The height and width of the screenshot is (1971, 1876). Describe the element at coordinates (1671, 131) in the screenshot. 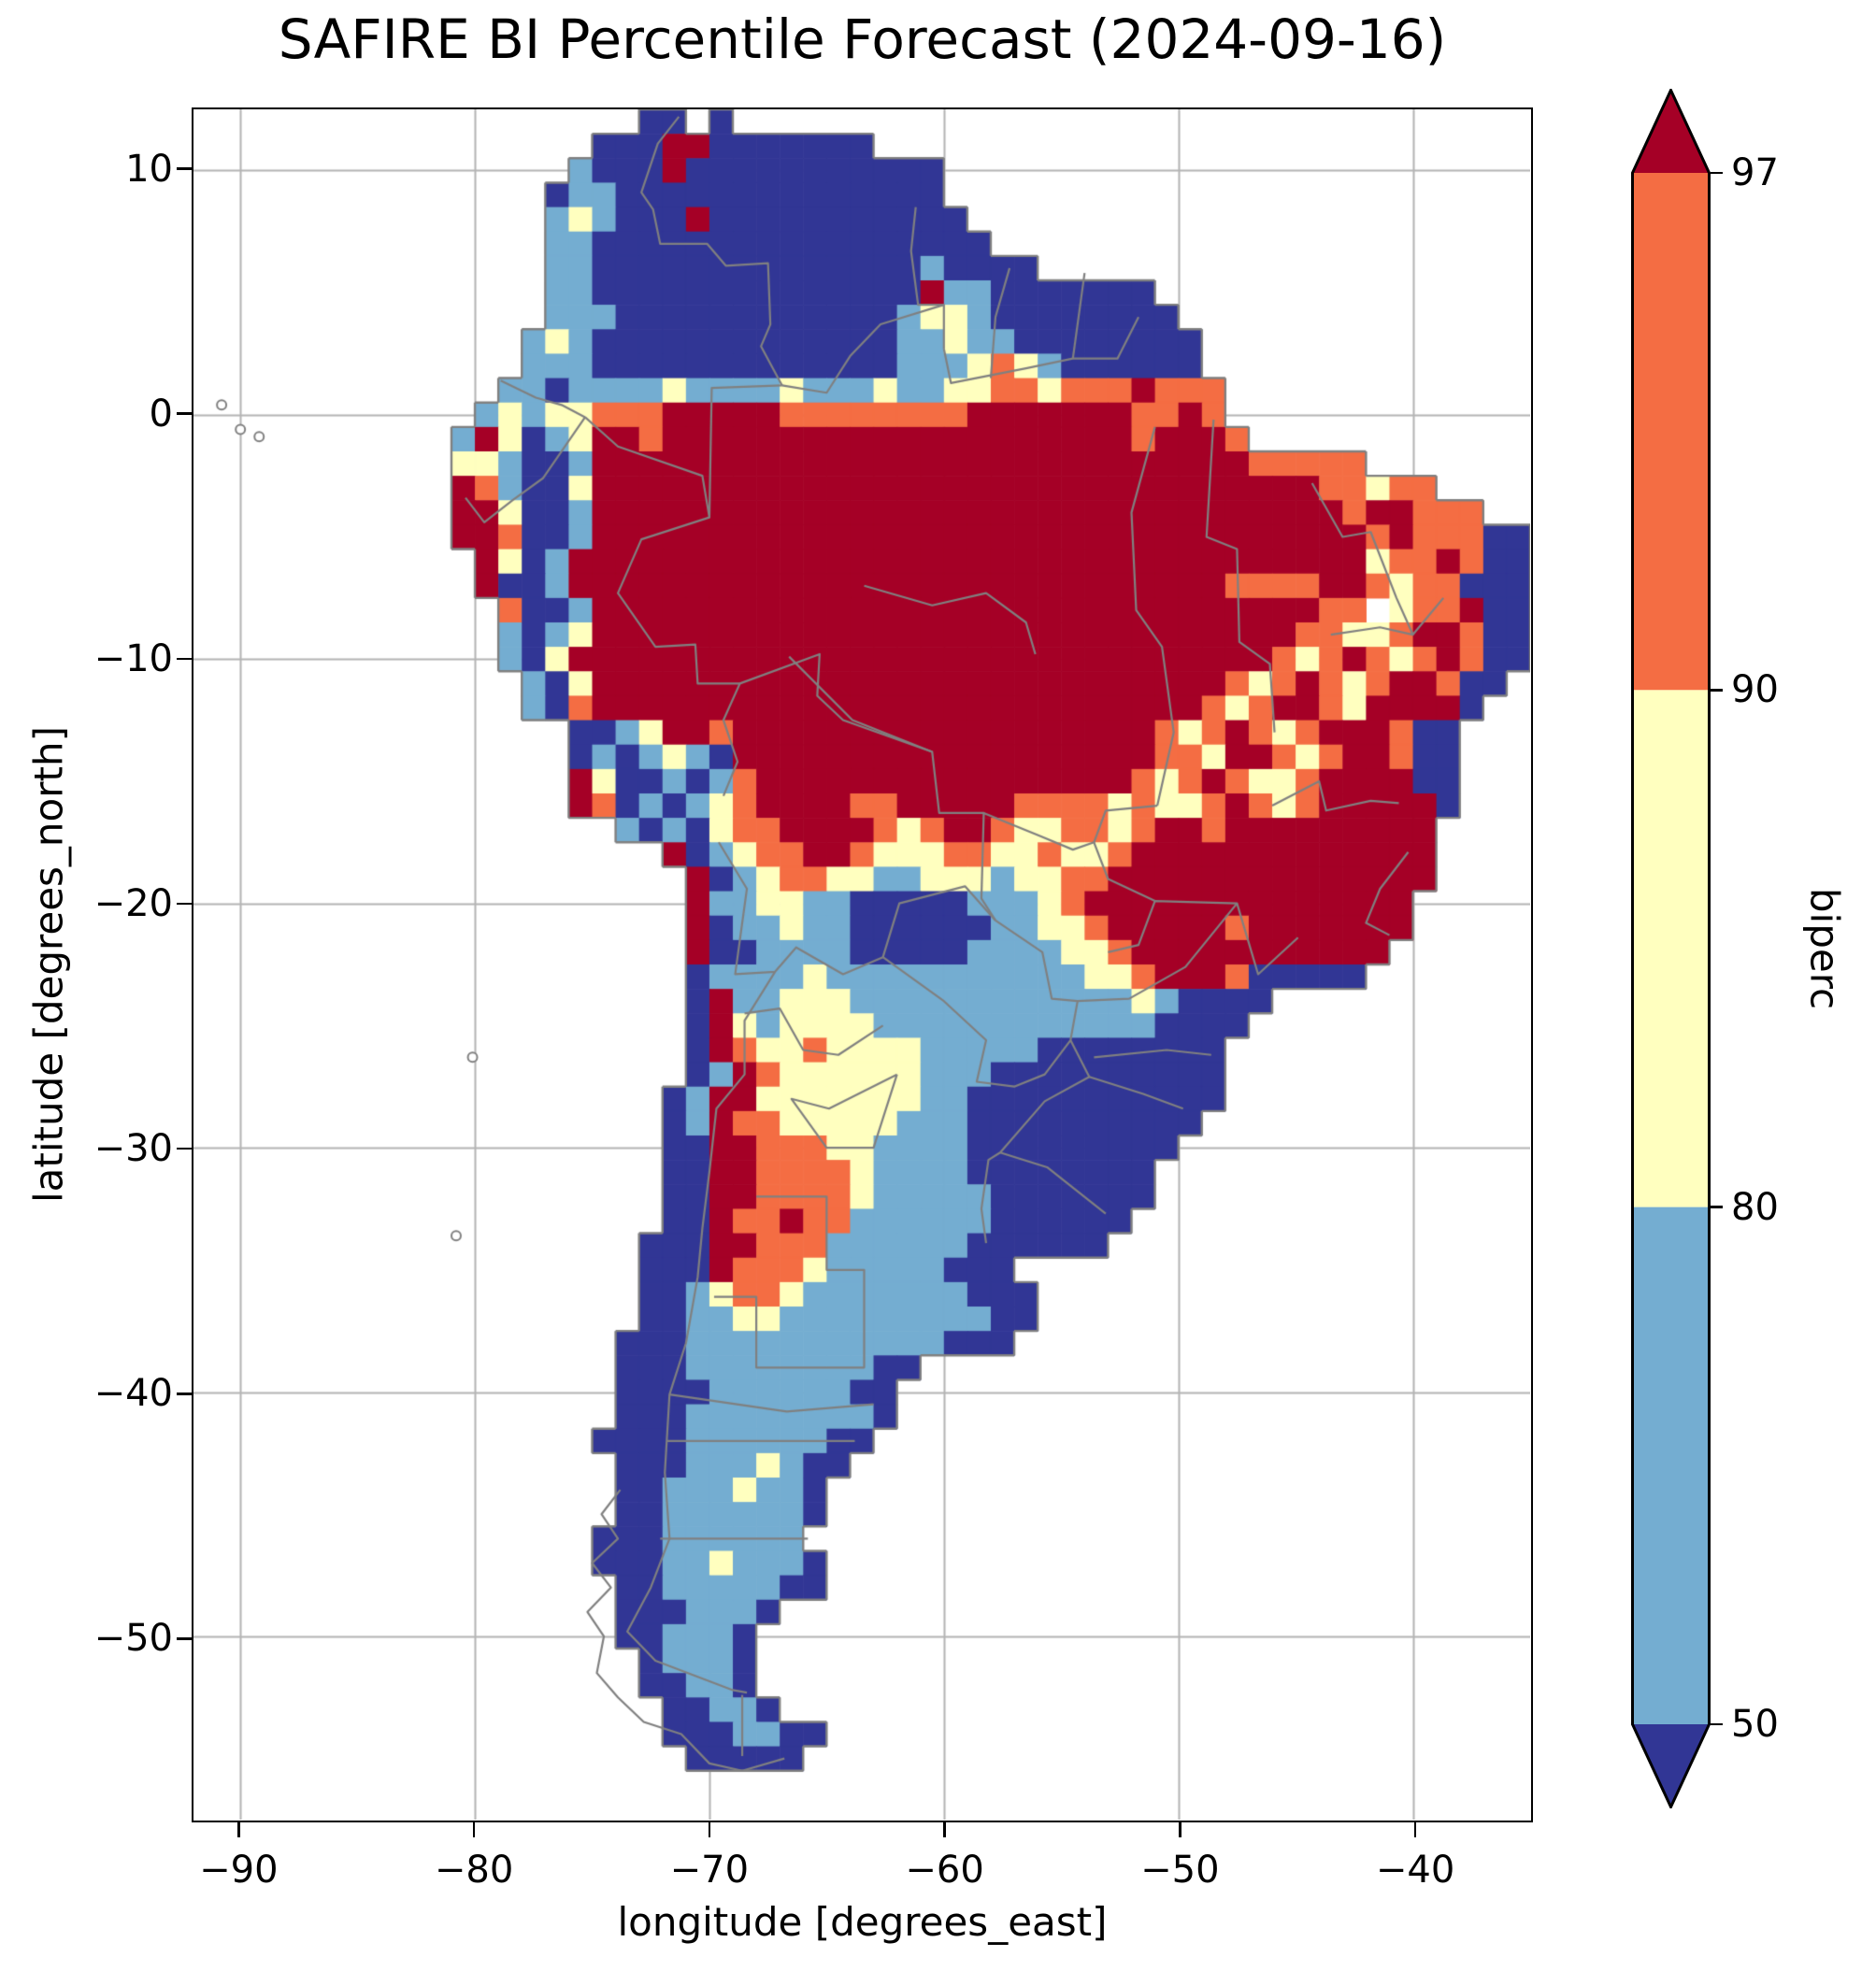

I see `colorbar-extend-max` at that location.